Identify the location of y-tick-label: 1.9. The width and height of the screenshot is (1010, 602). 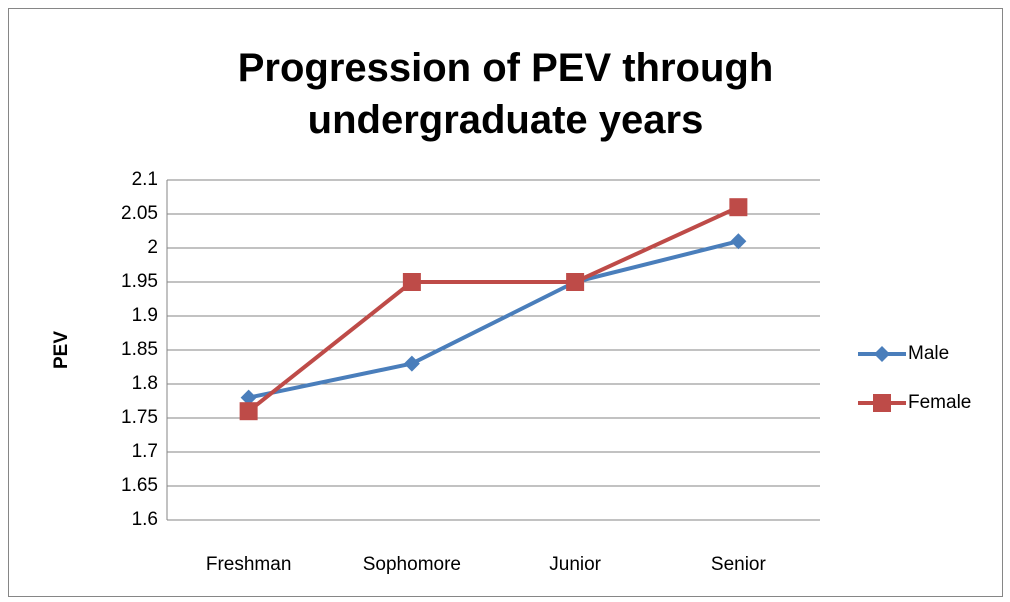
(145, 315).